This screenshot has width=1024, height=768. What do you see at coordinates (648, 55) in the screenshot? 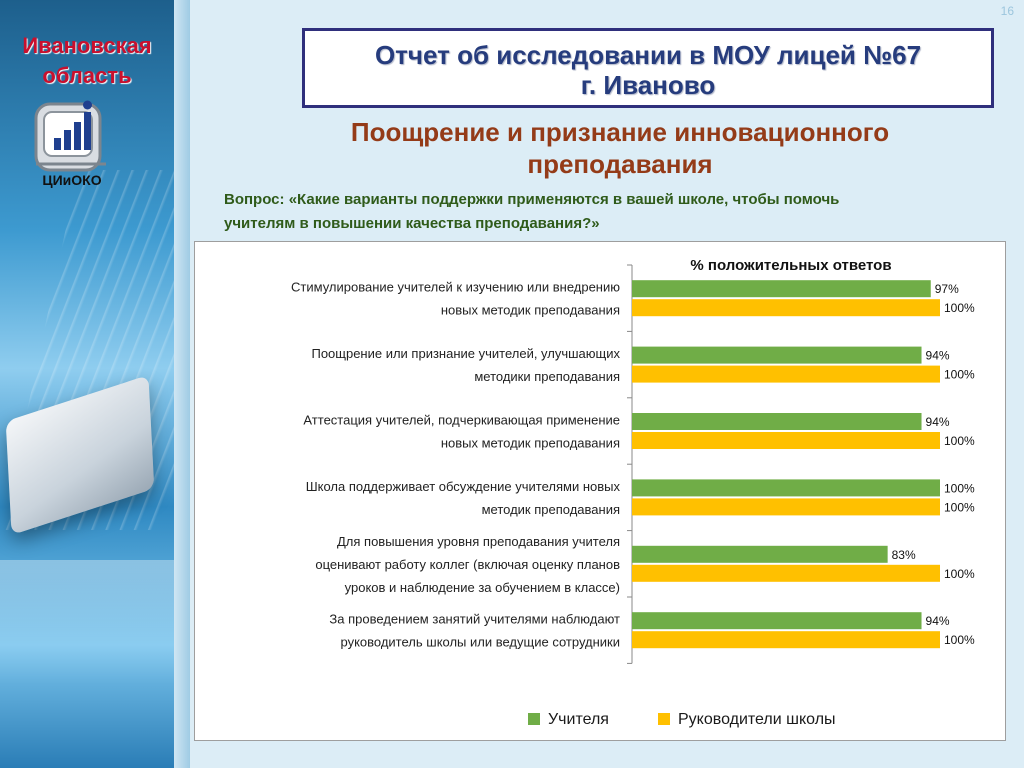
I see `report-title-line1: Отчет об исследовании в МОУ лицей №67` at bounding box center [648, 55].